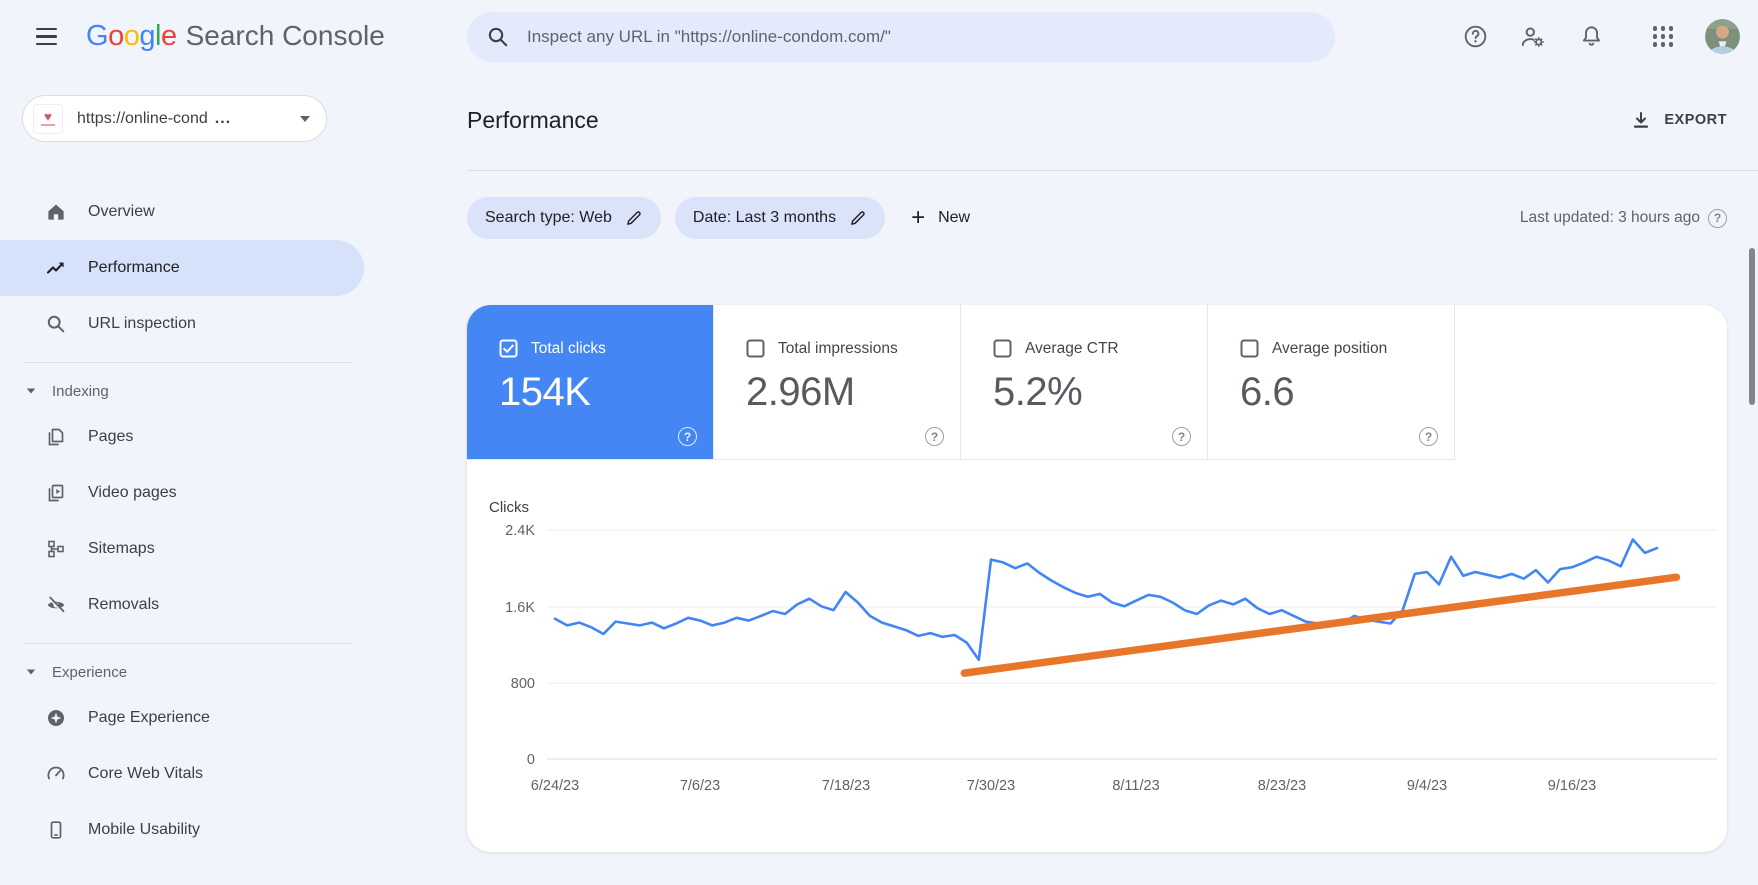 The image size is (1758, 885). I want to click on user-settings-button, so click(1533, 37).